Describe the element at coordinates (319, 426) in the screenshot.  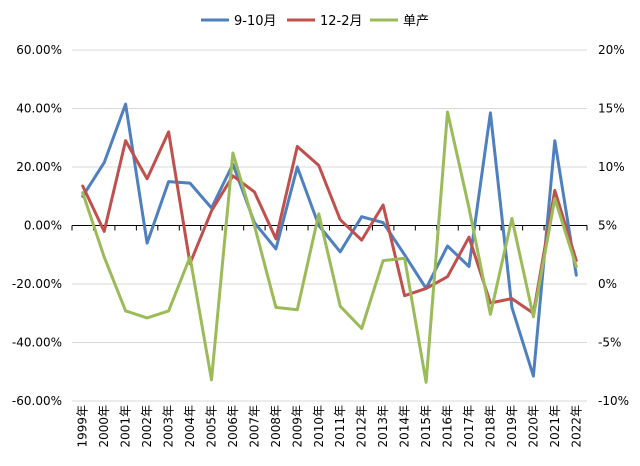
I see `x-tick-label: 2010年` at that location.